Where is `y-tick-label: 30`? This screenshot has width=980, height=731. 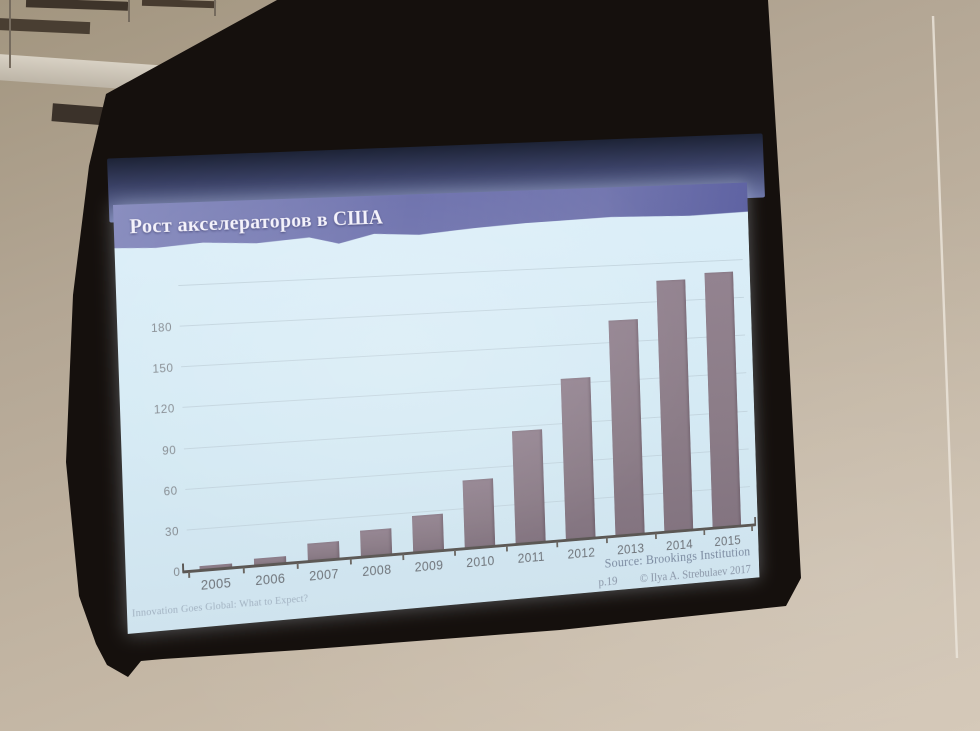 y-tick-label: 30 is located at coordinates (172, 531).